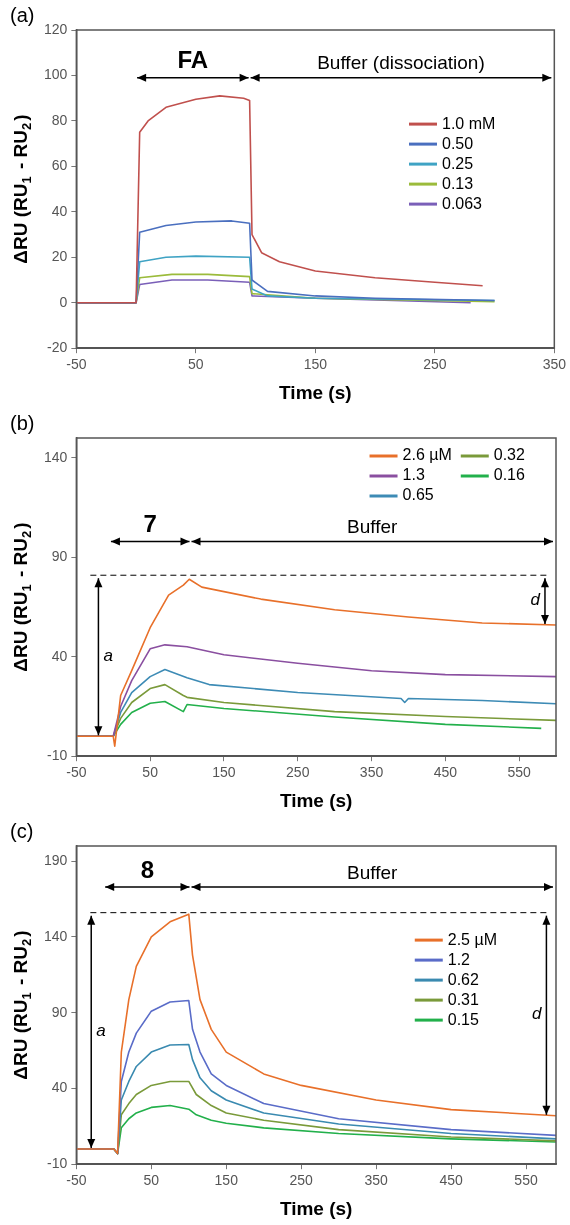 The image size is (570, 1225). I want to click on annotation: Buffer (dissociation), so click(401, 63).